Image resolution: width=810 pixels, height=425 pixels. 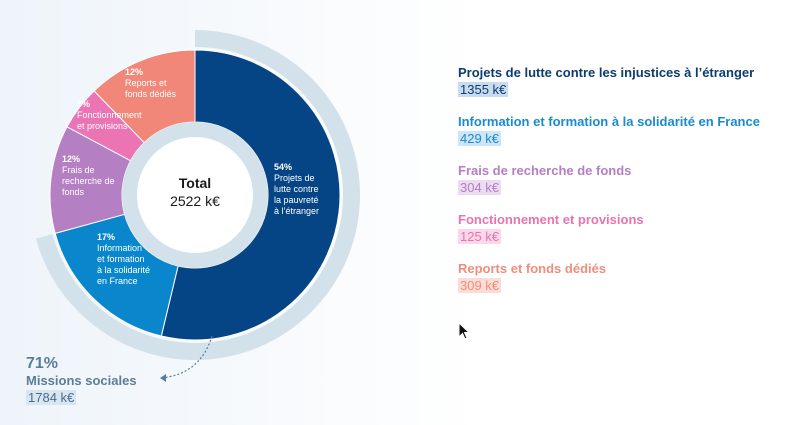 I want to click on legend-value: 304 k€, so click(x=480, y=187).